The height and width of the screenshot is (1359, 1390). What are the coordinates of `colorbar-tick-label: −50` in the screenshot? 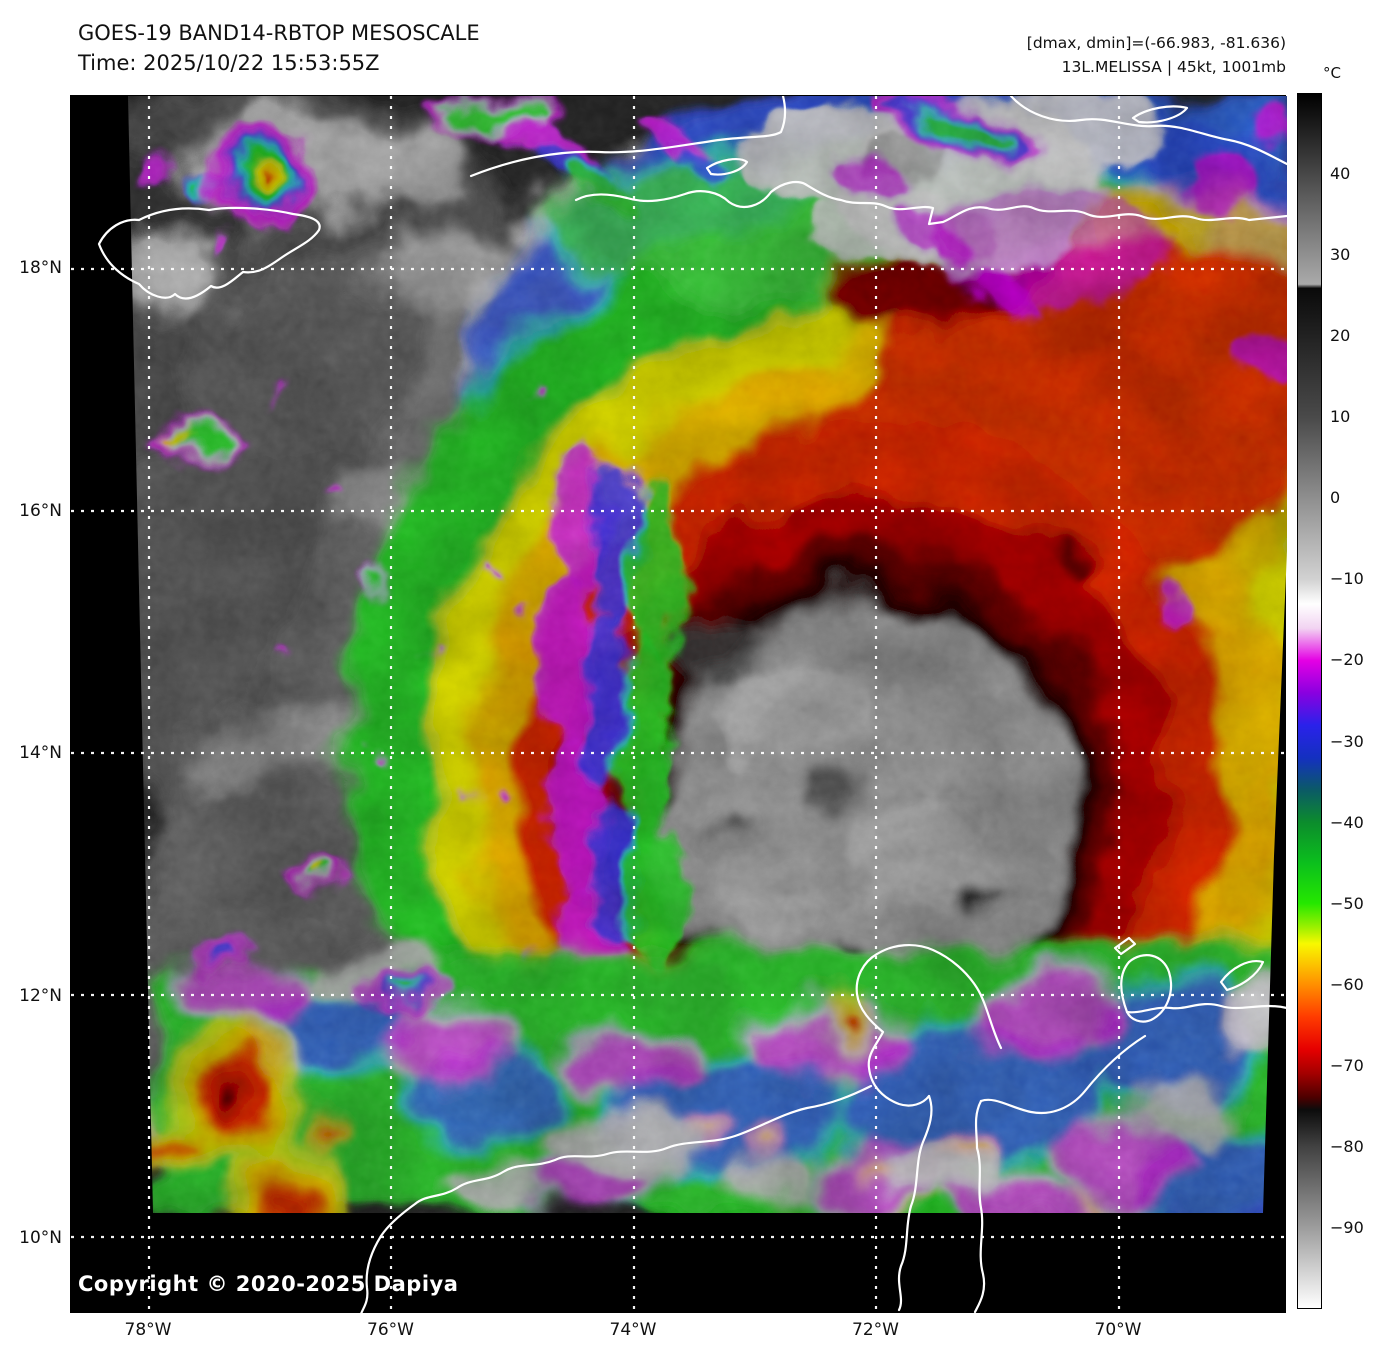 It's located at (1347, 903).